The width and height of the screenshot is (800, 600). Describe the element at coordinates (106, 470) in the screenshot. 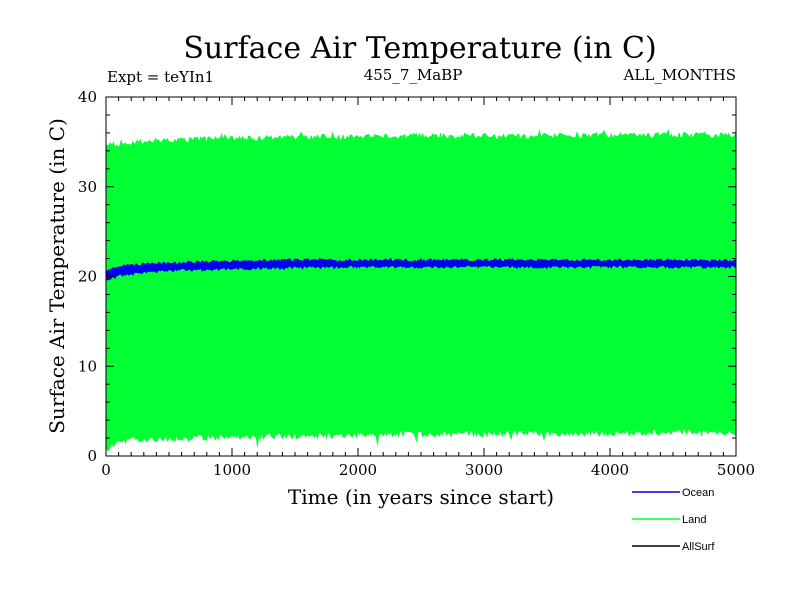

I see `x-tick-label: 0` at that location.